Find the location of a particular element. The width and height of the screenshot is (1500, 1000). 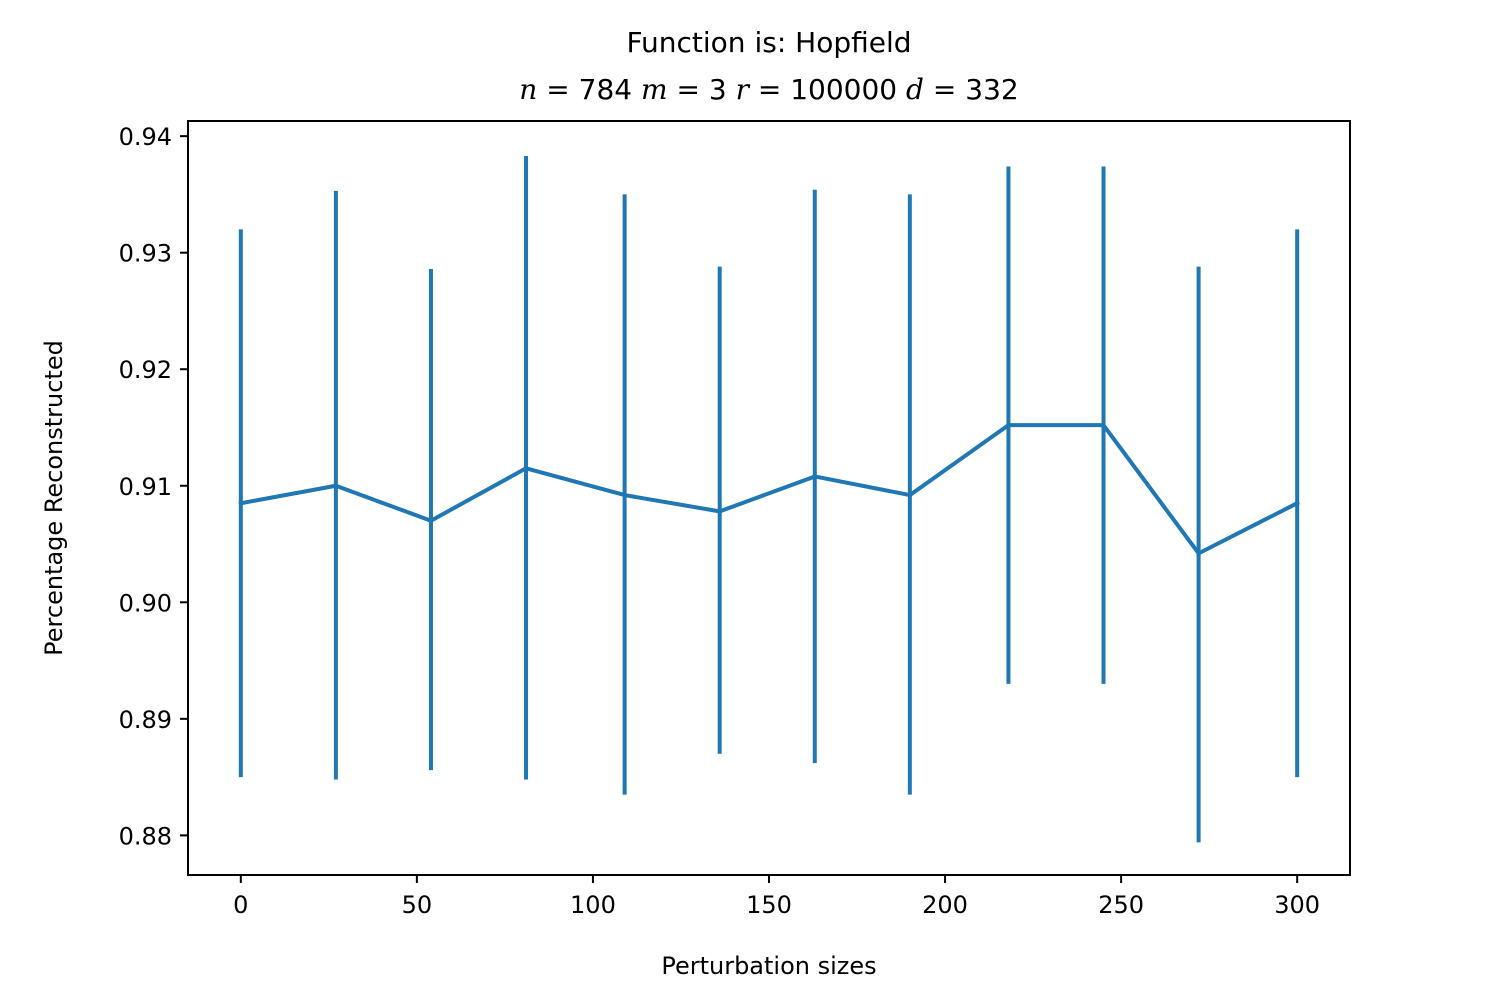

y-tick-label: 0.88 is located at coordinates (145, 836).